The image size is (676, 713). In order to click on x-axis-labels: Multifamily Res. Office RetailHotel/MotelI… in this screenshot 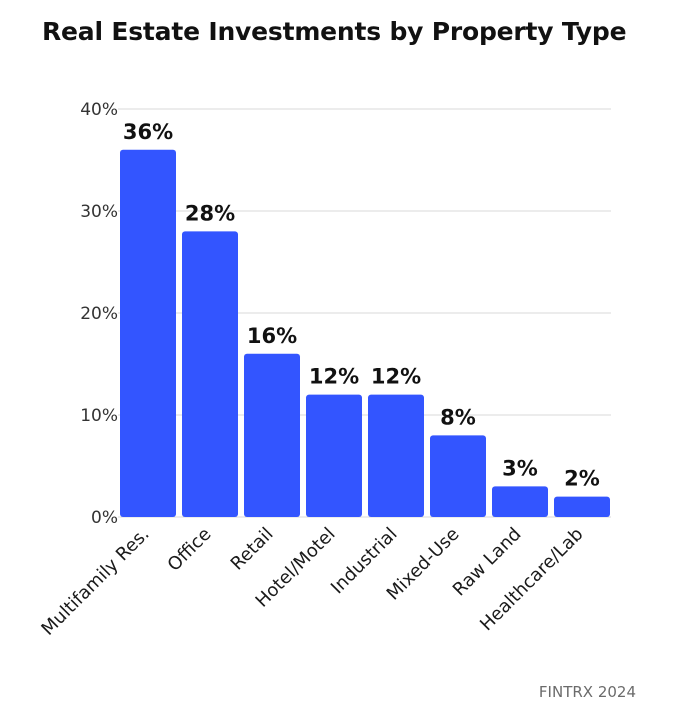, I will do `click(312, 582)`.